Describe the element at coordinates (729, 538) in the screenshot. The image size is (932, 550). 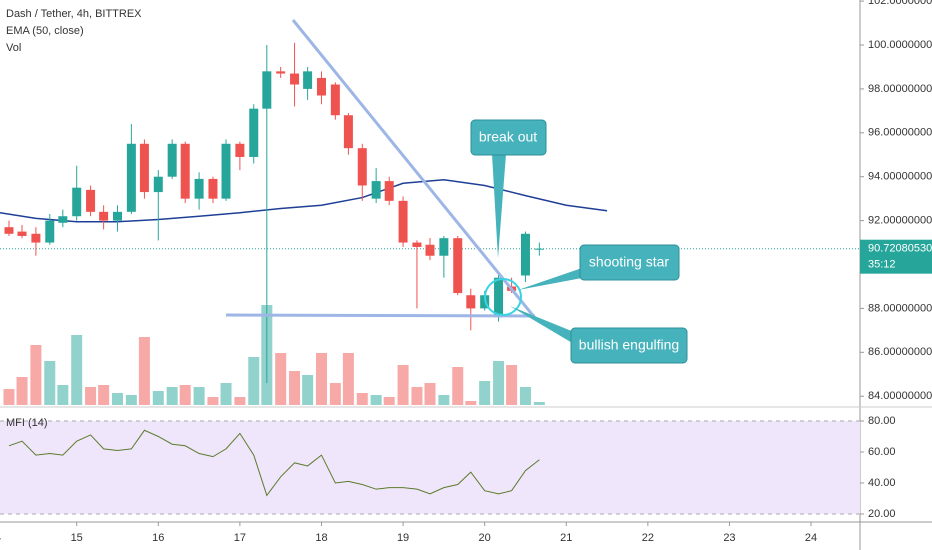
I see `x-tick-label: 23` at that location.